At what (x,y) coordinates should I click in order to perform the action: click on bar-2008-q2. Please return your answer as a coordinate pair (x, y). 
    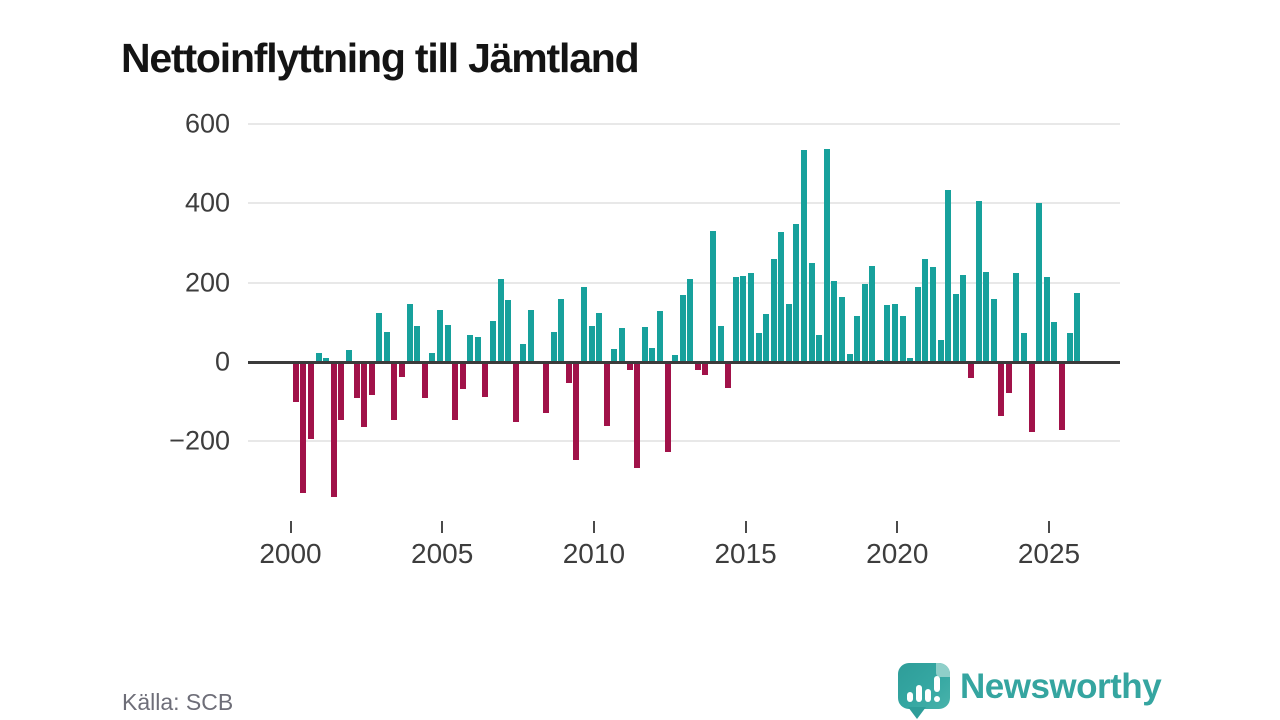
    Looking at the image, I should click on (546, 387).